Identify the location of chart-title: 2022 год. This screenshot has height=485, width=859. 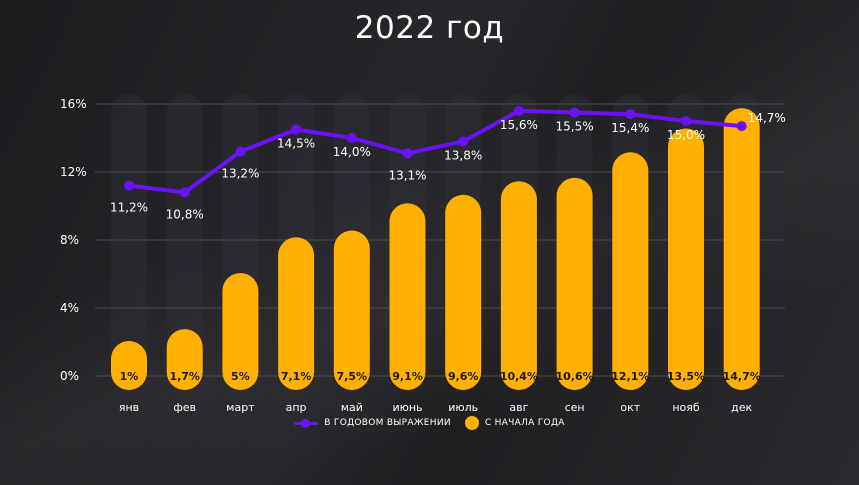
(429, 28).